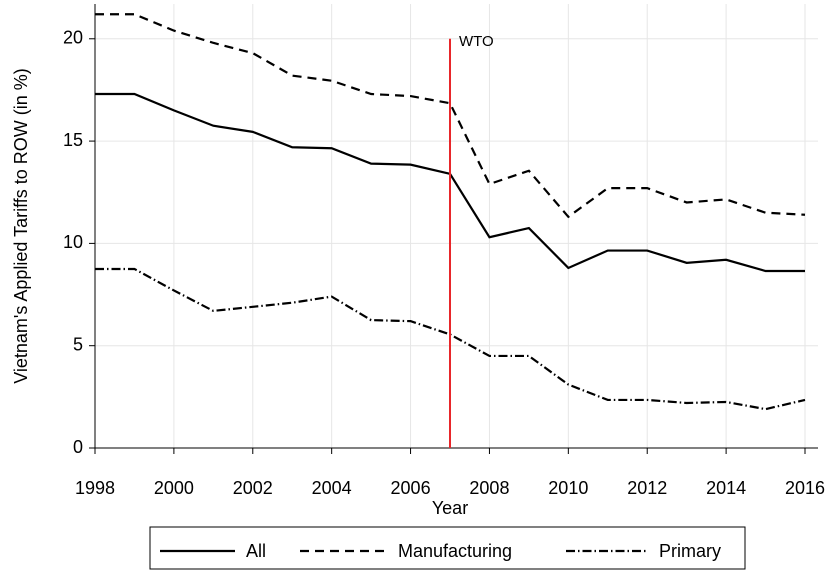 This screenshot has width=831, height=576. I want to click on y-tick-label: 20, so click(73, 38).